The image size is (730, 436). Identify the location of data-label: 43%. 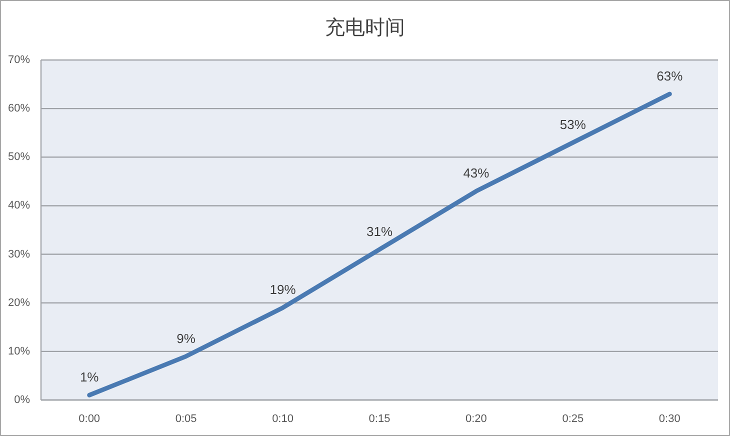
(476, 173).